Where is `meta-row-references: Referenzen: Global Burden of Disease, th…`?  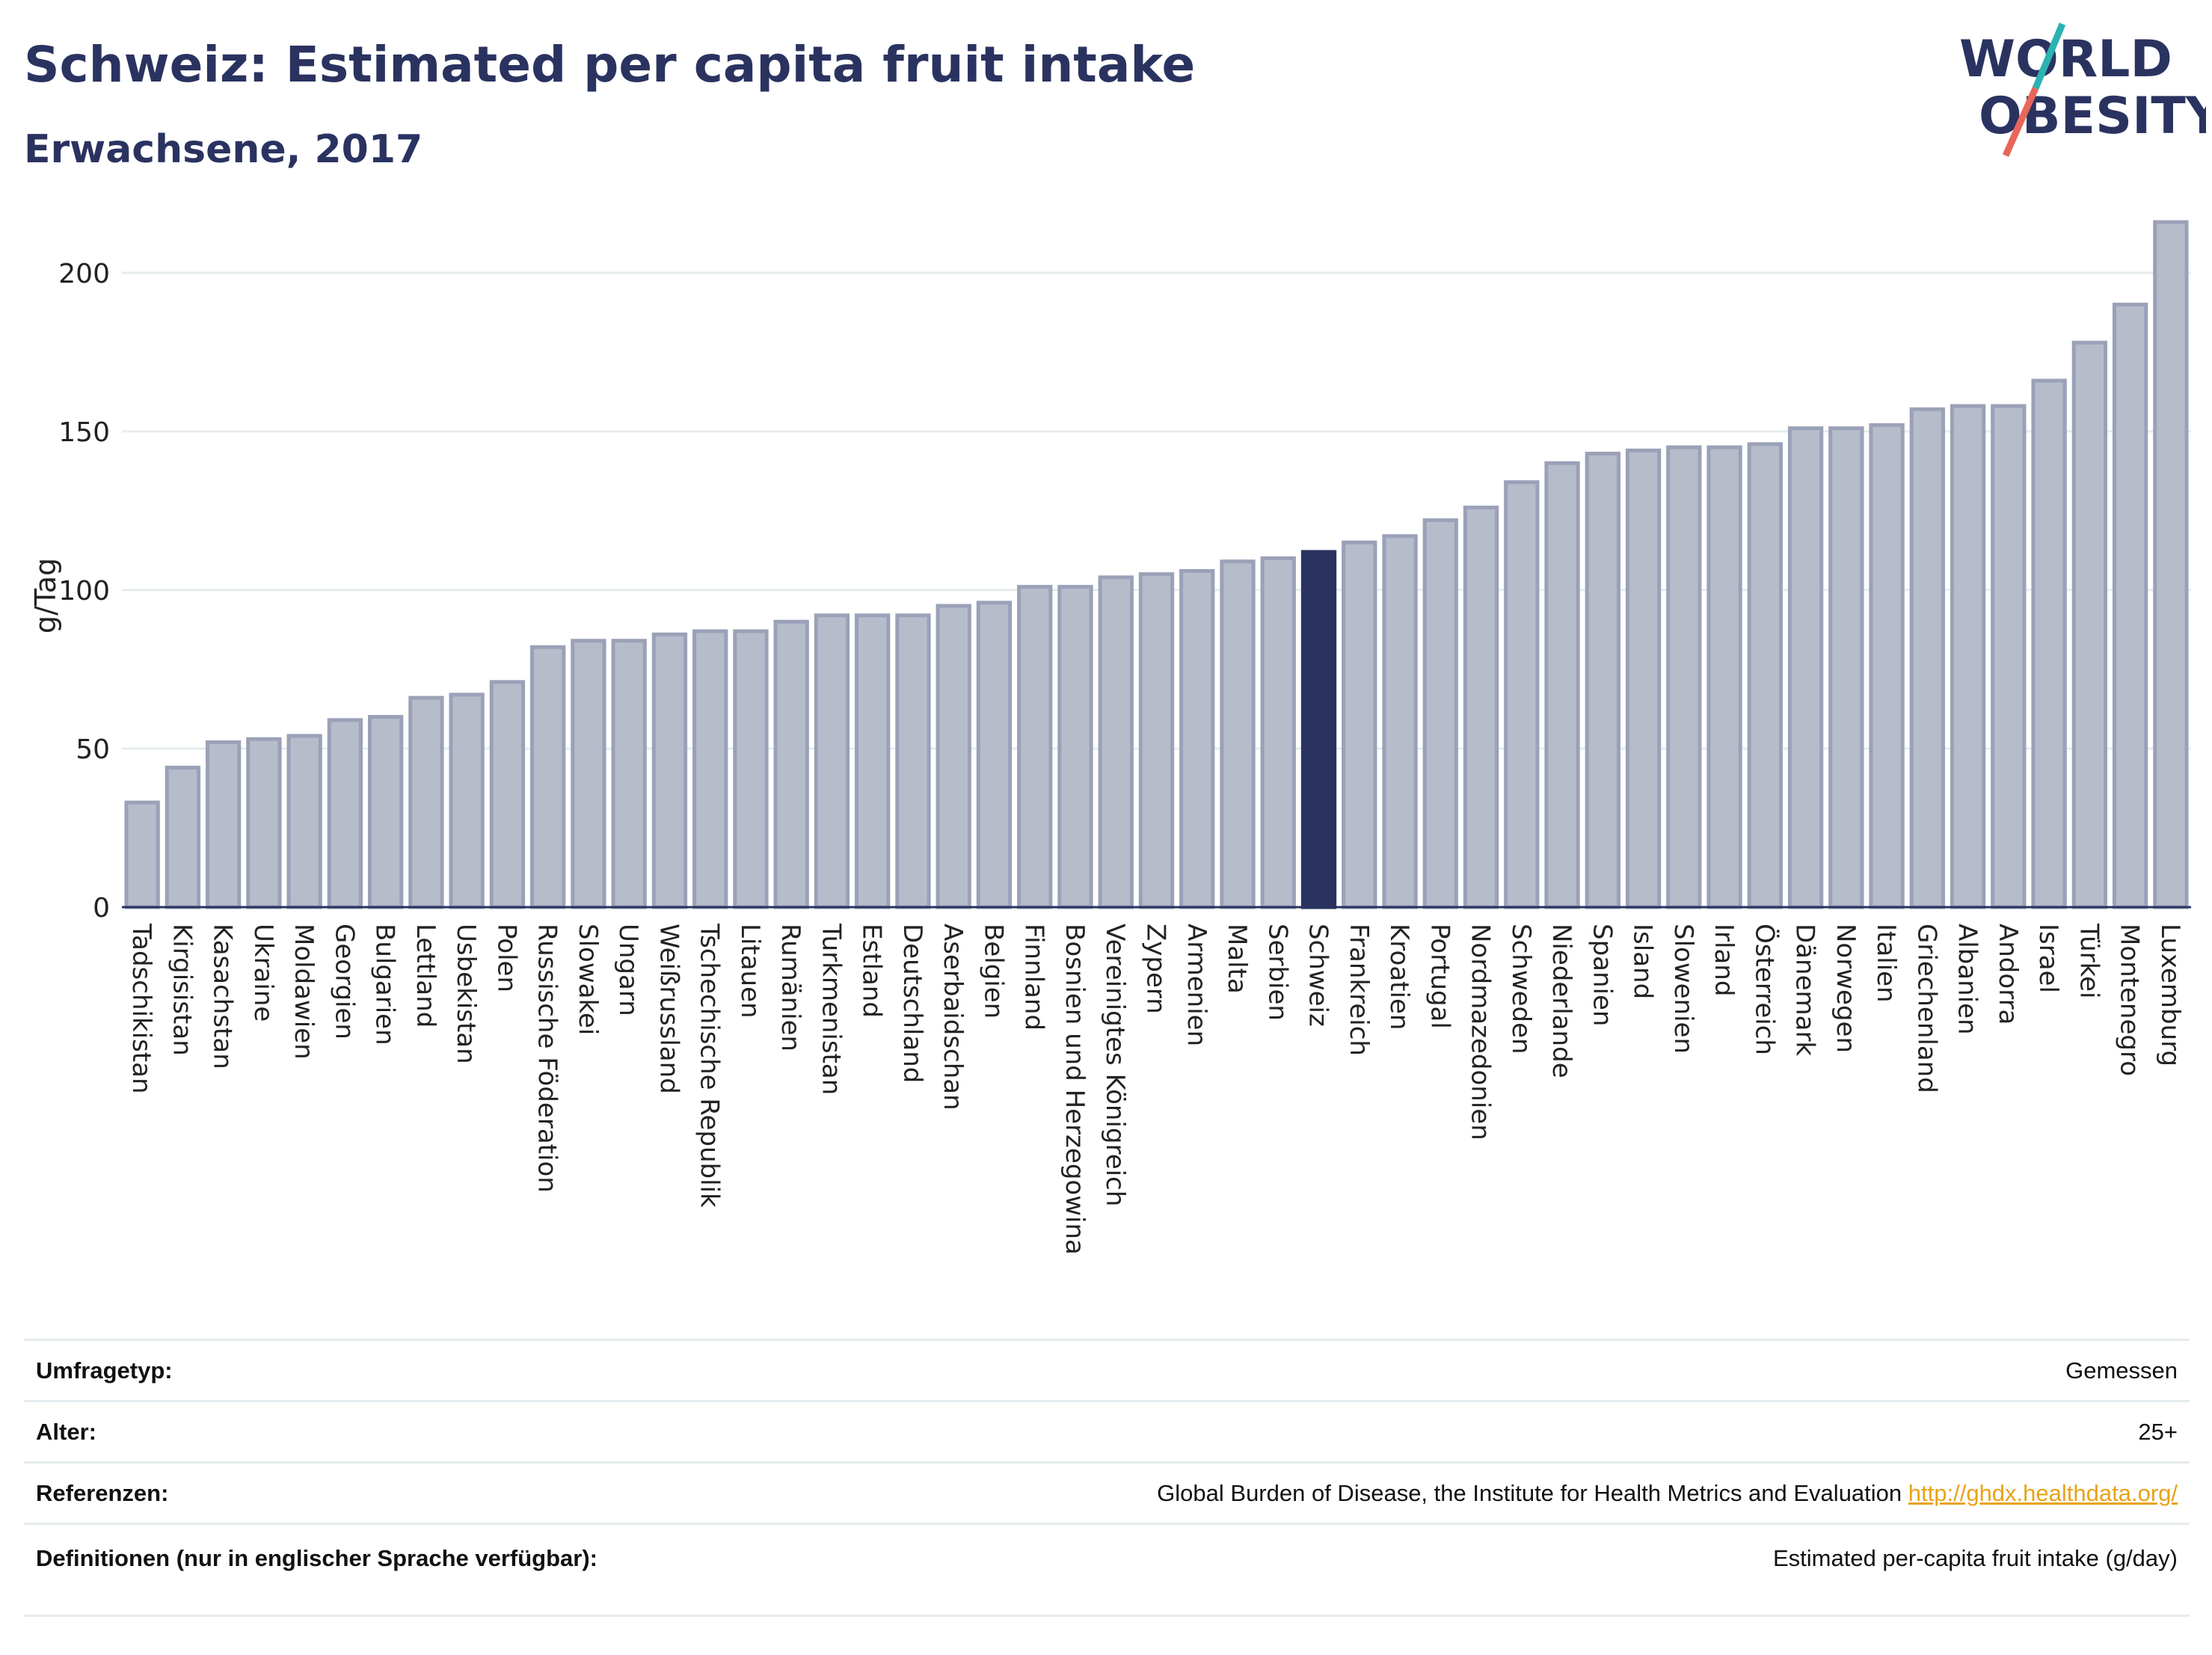
meta-row-references: Referenzen: Global Burden of Disease, th… is located at coordinates (1107, 1492).